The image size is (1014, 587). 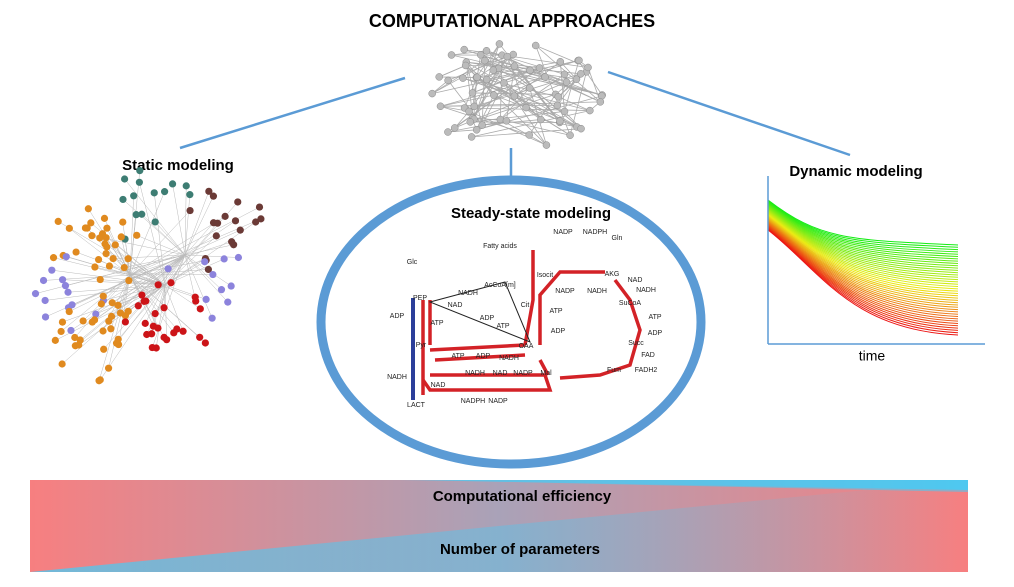 I want to click on pathway-label: AKG, so click(x=612, y=274).